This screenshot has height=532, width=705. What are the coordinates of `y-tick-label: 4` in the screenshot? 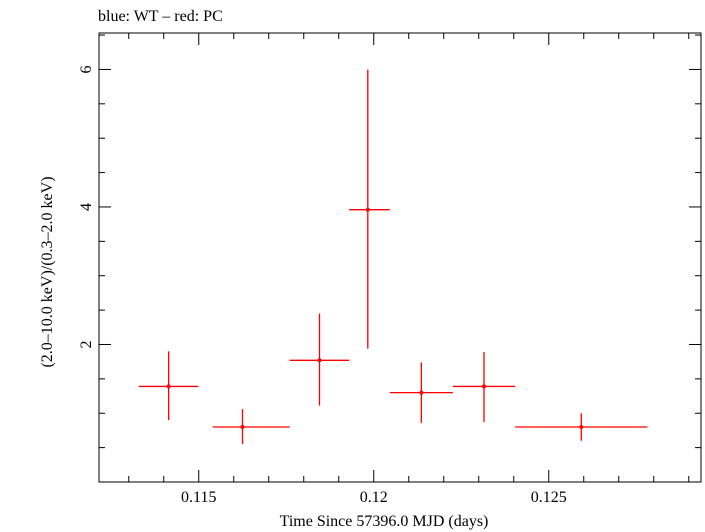 It's located at (86, 207).